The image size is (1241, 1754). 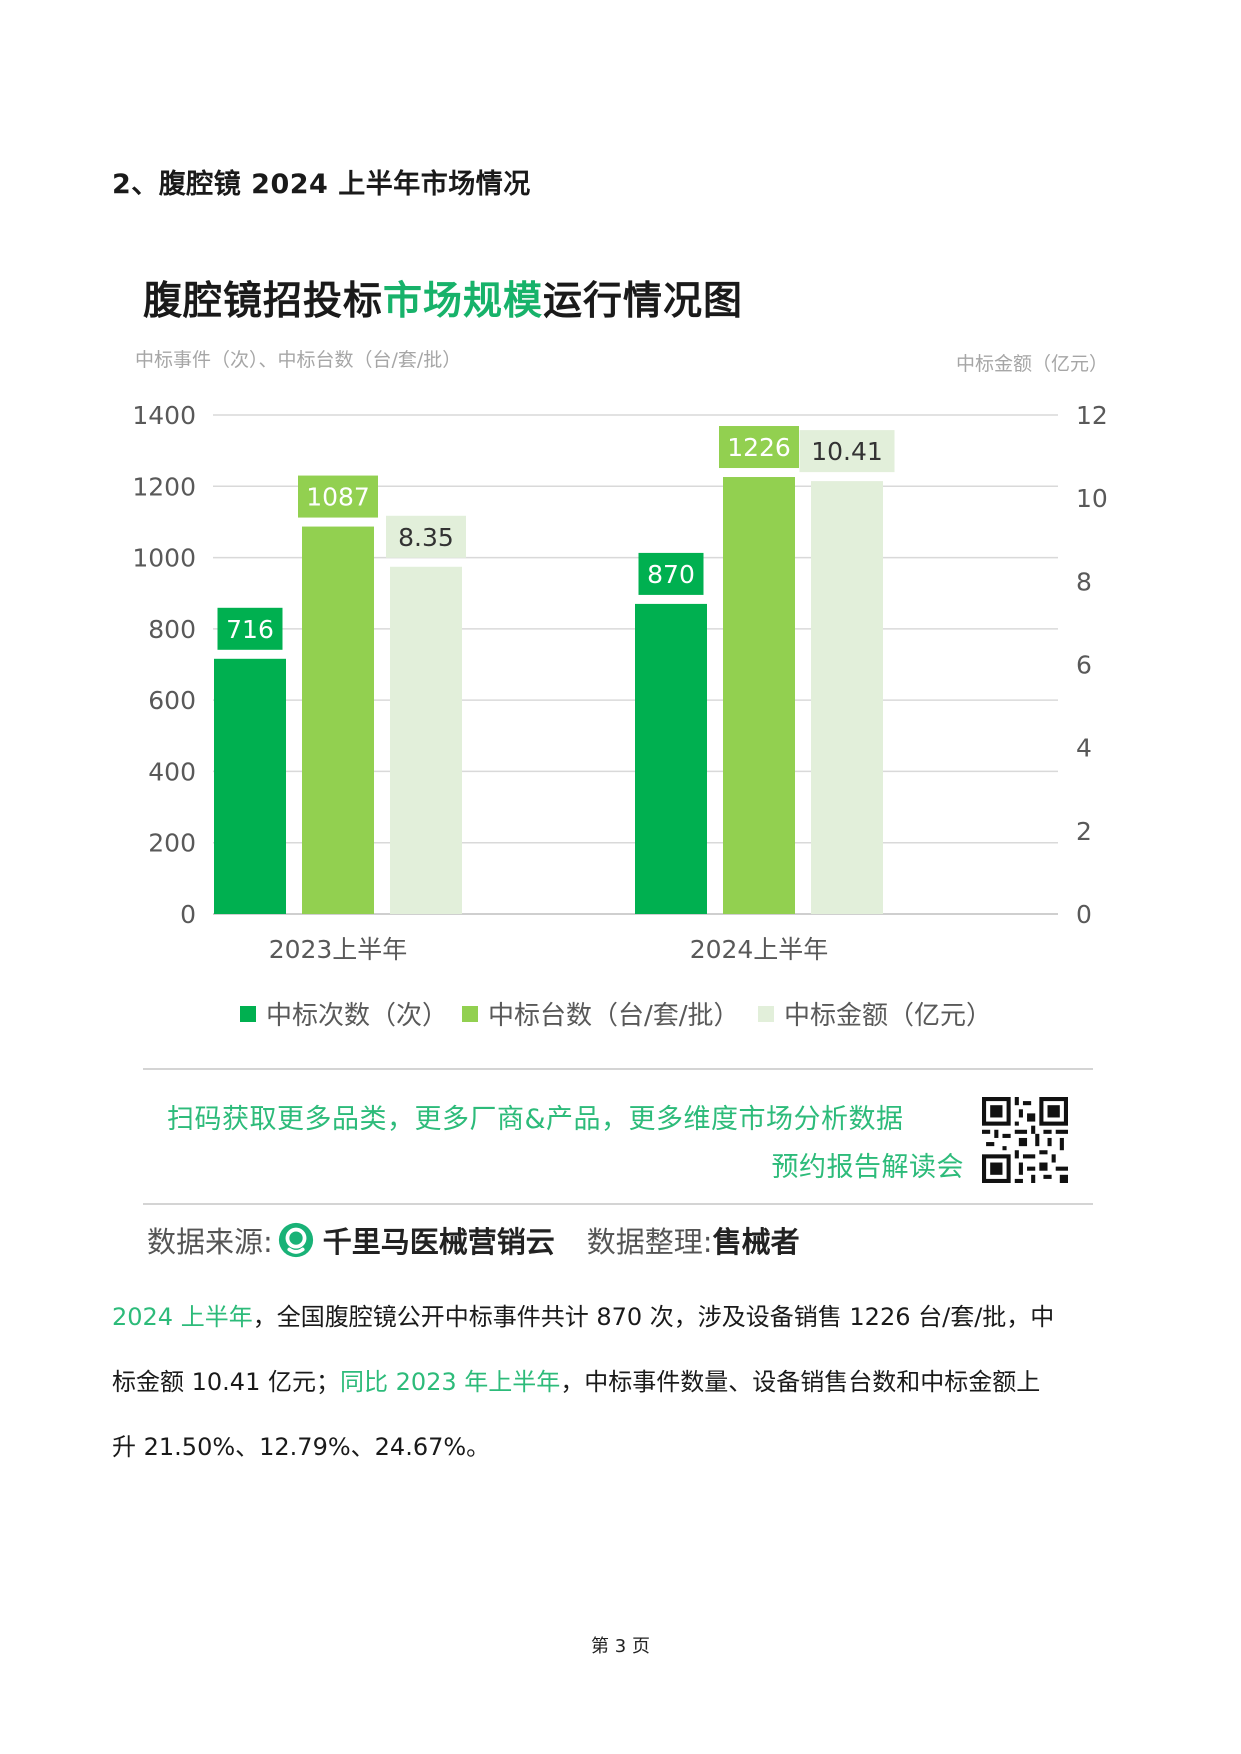 I want to click on section-heading: 2、腹腔镜 2024 上半年市场情况, so click(x=321, y=184).